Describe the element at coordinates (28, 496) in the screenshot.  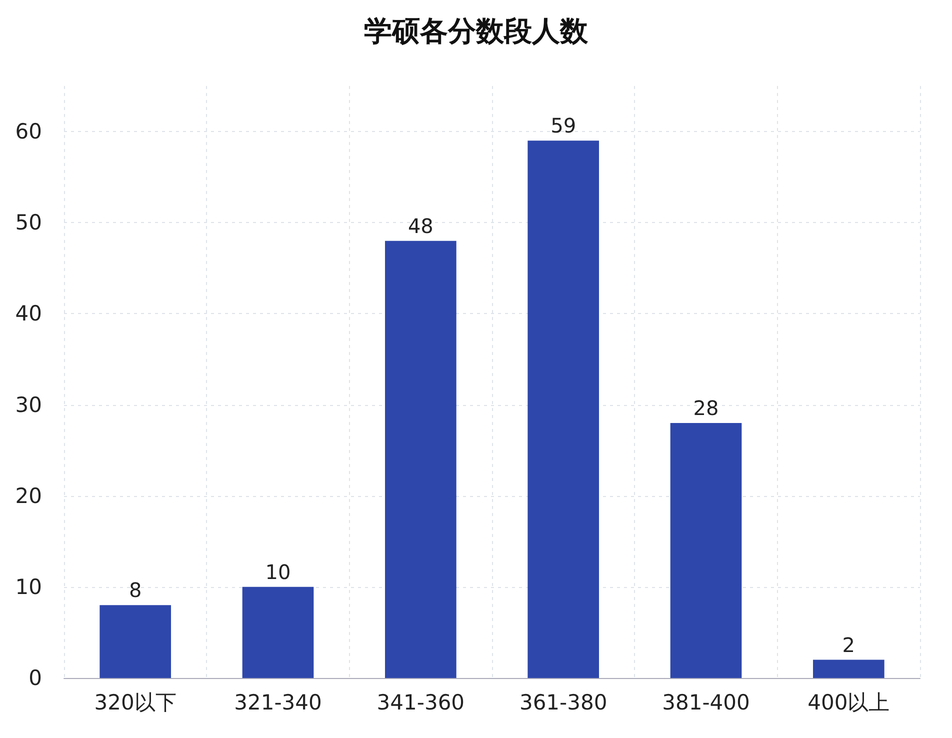
I see `y-tick-label: 20` at that location.